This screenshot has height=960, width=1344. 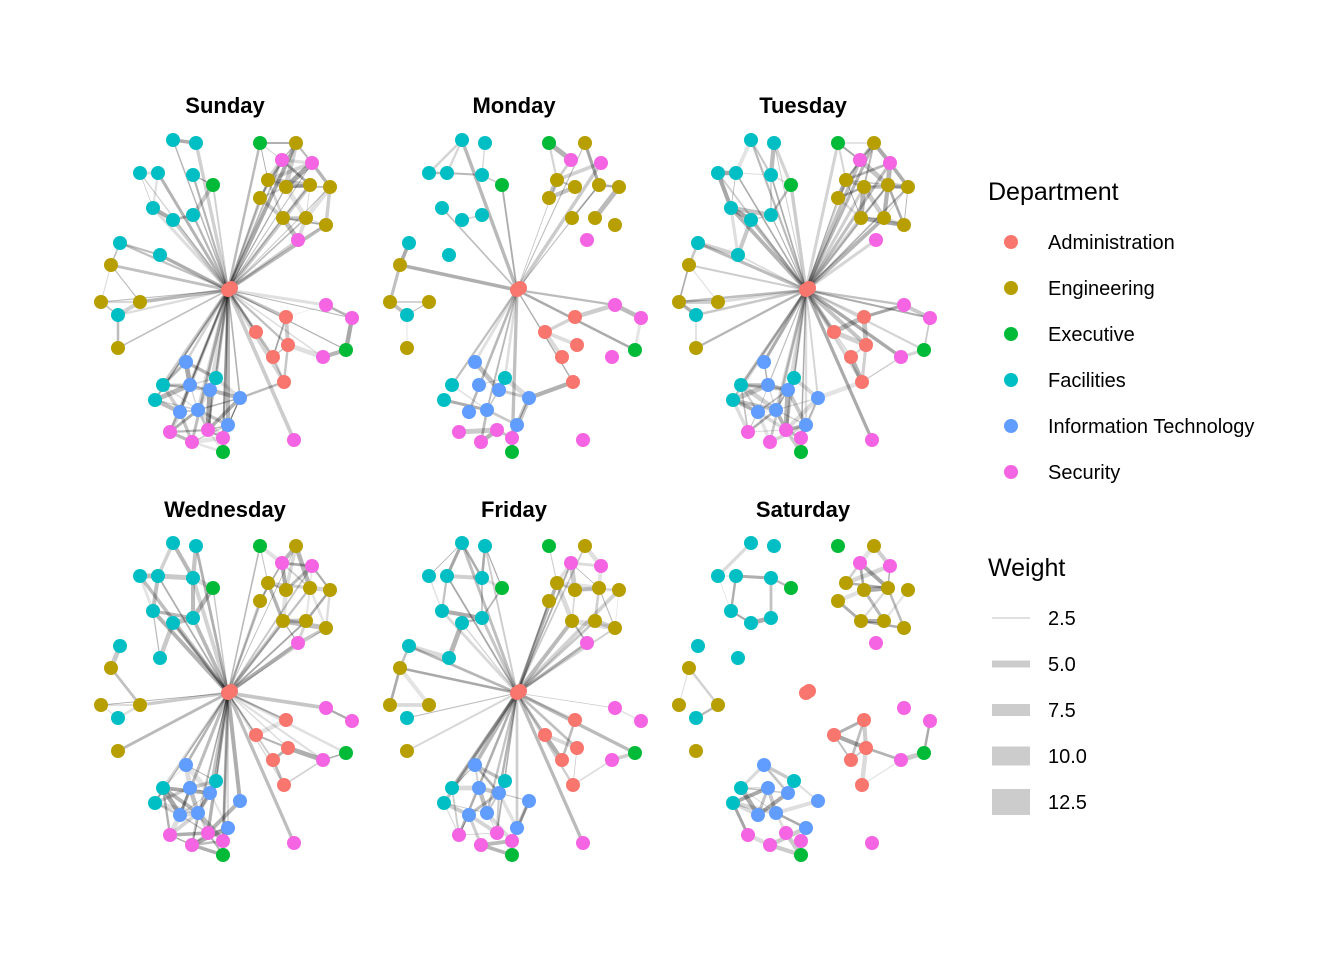 I want to click on legend-label: Administration, so click(x=1111, y=243).